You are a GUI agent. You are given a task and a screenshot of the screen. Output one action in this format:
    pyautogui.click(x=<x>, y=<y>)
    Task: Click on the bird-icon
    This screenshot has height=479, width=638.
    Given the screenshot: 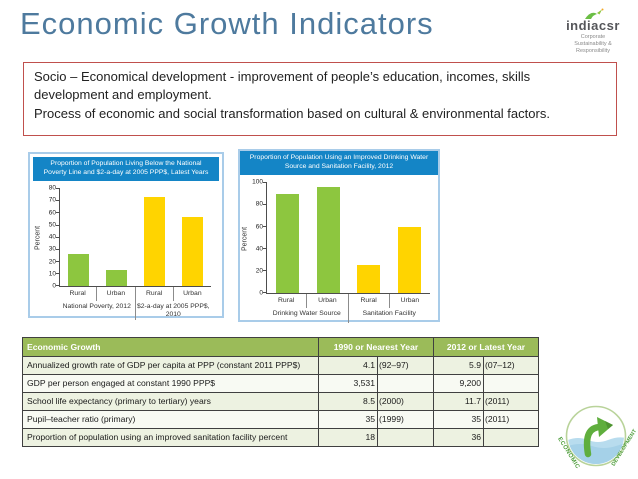 What is the action you would take?
    pyautogui.click(x=594, y=13)
    